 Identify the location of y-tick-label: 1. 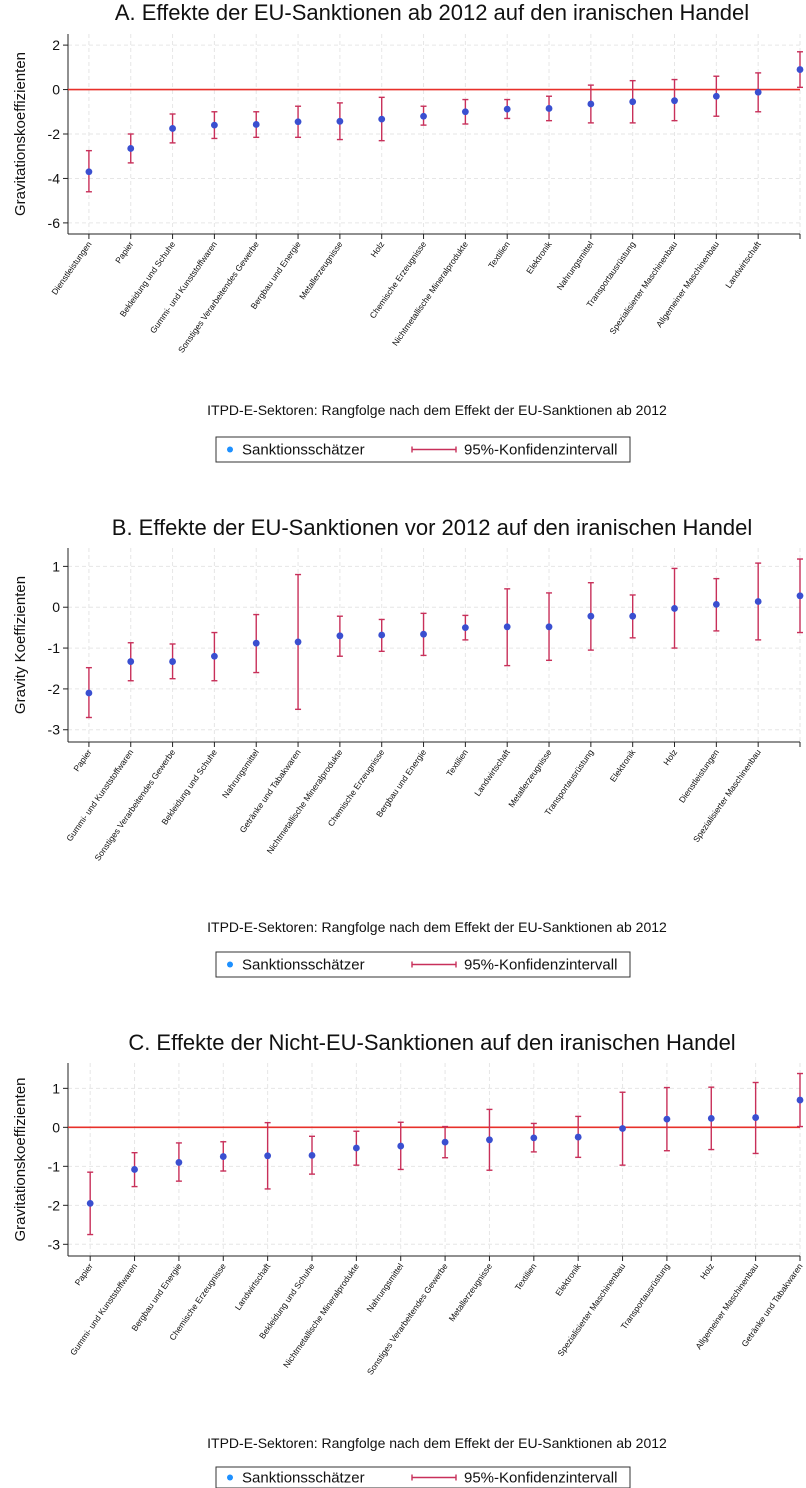
(56, 1088).